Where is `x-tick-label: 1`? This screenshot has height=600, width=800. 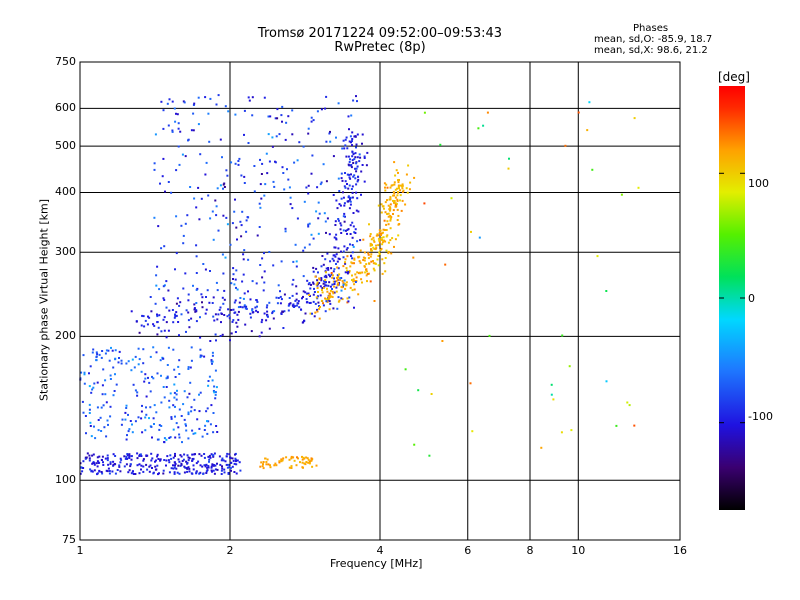 x-tick-label: 1 is located at coordinates (80, 550).